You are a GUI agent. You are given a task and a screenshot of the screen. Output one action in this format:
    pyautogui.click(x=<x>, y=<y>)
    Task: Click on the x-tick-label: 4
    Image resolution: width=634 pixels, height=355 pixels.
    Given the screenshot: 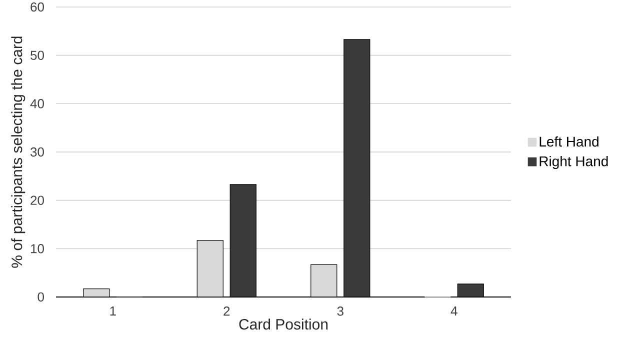 What is the action you would take?
    pyautogui.click(x=454, y=311)
    